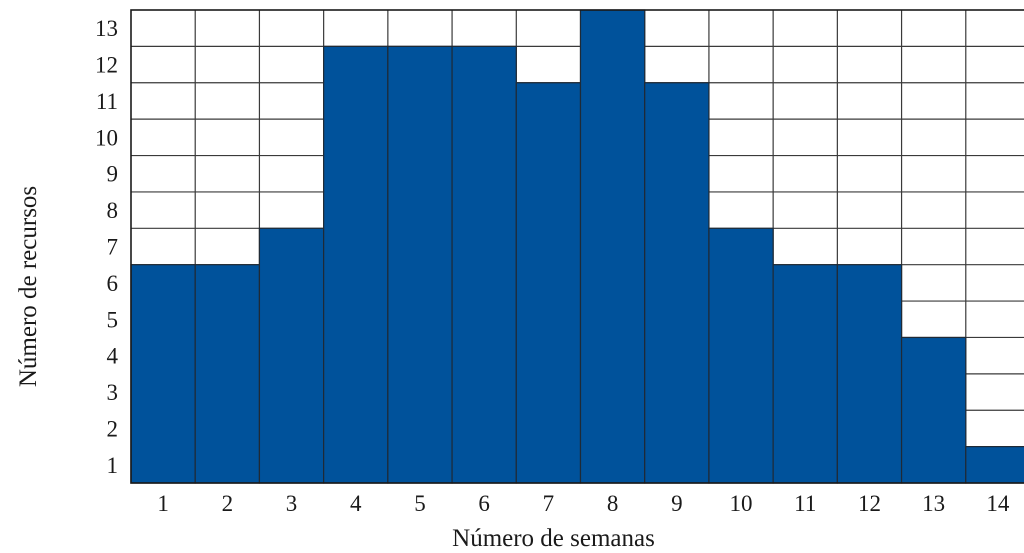 The width and height of the screenshot is (1024, 553). I want to click on x-tick-label: 2, so click(228, 503).